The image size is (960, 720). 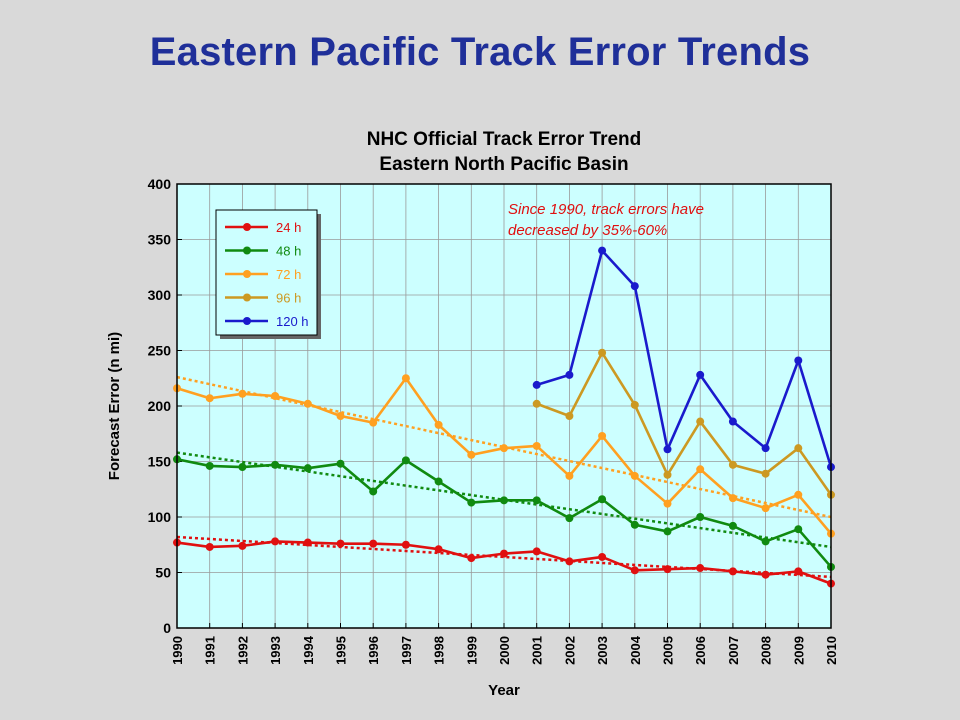 I want to click on y-tick-label: 200, so click(x=160, y=406).